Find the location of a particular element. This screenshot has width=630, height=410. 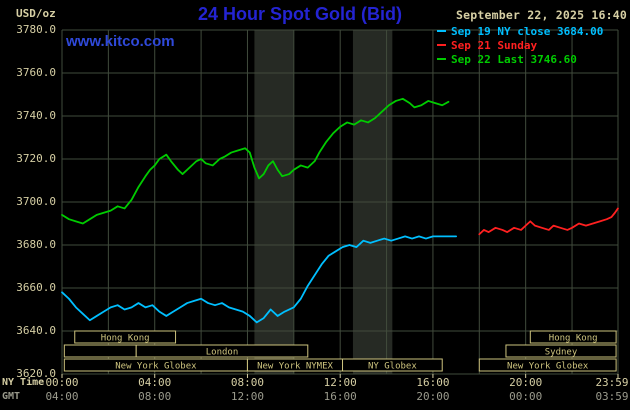

y-tick-label: 3660.0 is located at coordinates (36, 287).